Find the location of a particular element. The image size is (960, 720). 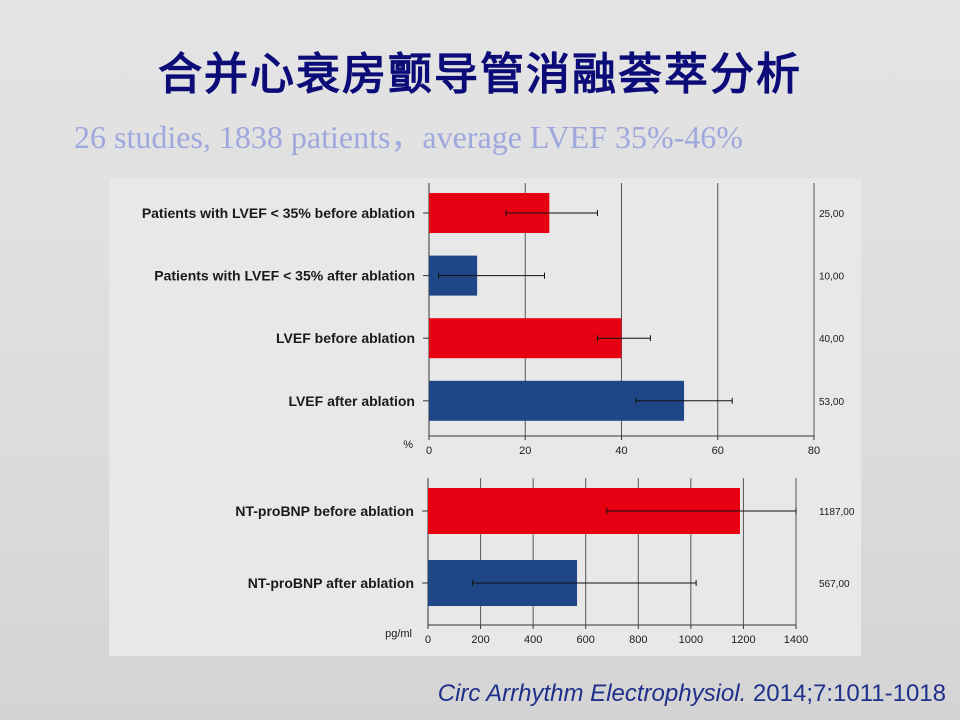

value-label: 567,00 is located at coordinates (834, 584).